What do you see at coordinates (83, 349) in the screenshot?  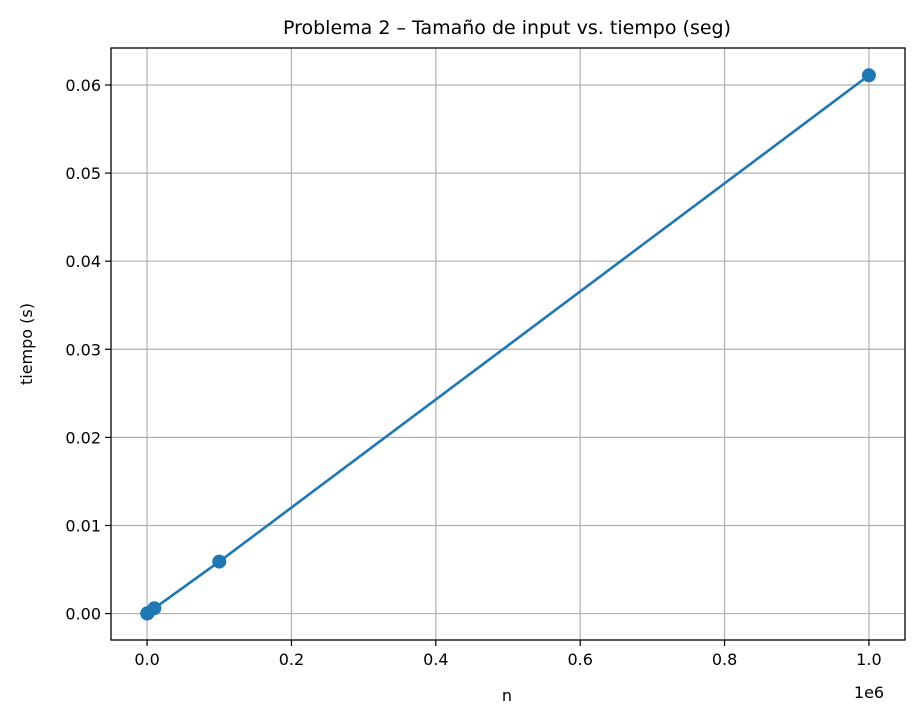 I see `y-tick-label: 0.03` at bounding box center [83, 349].